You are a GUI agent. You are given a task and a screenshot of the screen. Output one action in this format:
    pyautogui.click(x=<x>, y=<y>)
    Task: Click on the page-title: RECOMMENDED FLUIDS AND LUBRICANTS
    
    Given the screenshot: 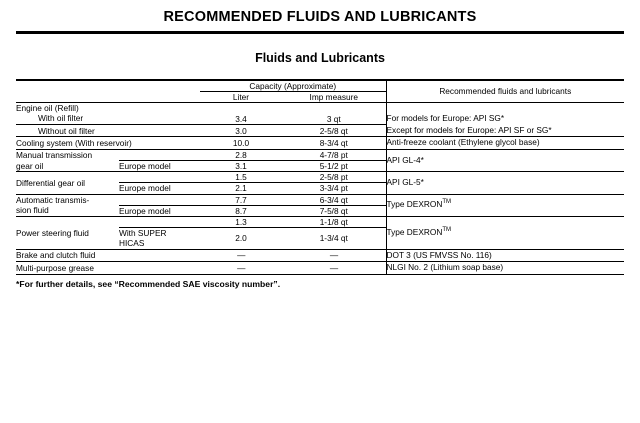 What is the action you would take?
    pyautogui.click(x=320, y=17)
    